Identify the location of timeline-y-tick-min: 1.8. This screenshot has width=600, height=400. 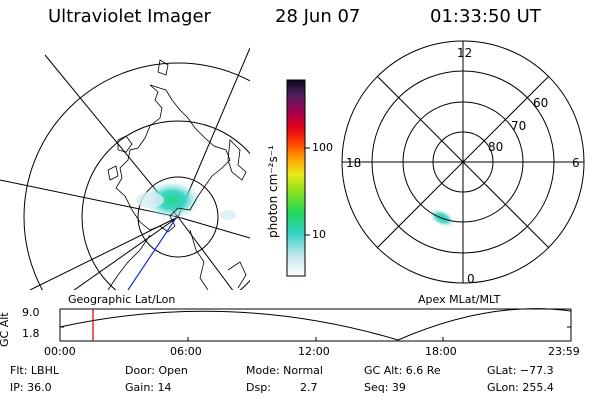
(31, 333).